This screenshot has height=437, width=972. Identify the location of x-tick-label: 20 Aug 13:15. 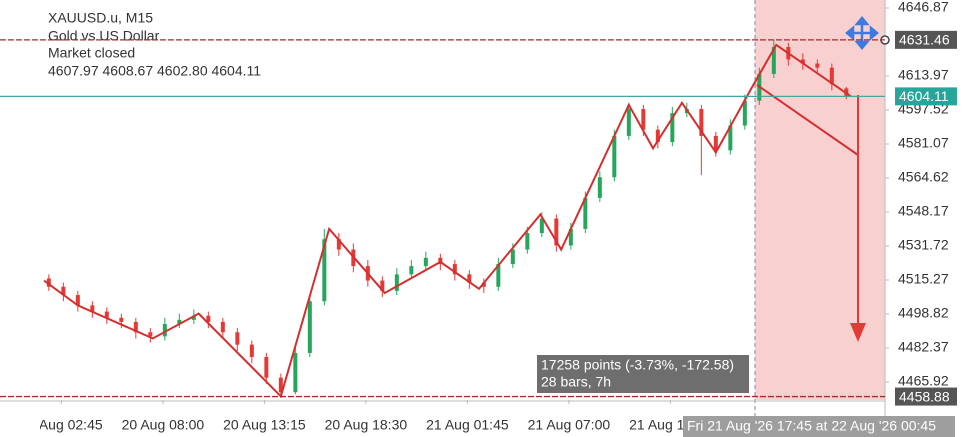
(264, 425).